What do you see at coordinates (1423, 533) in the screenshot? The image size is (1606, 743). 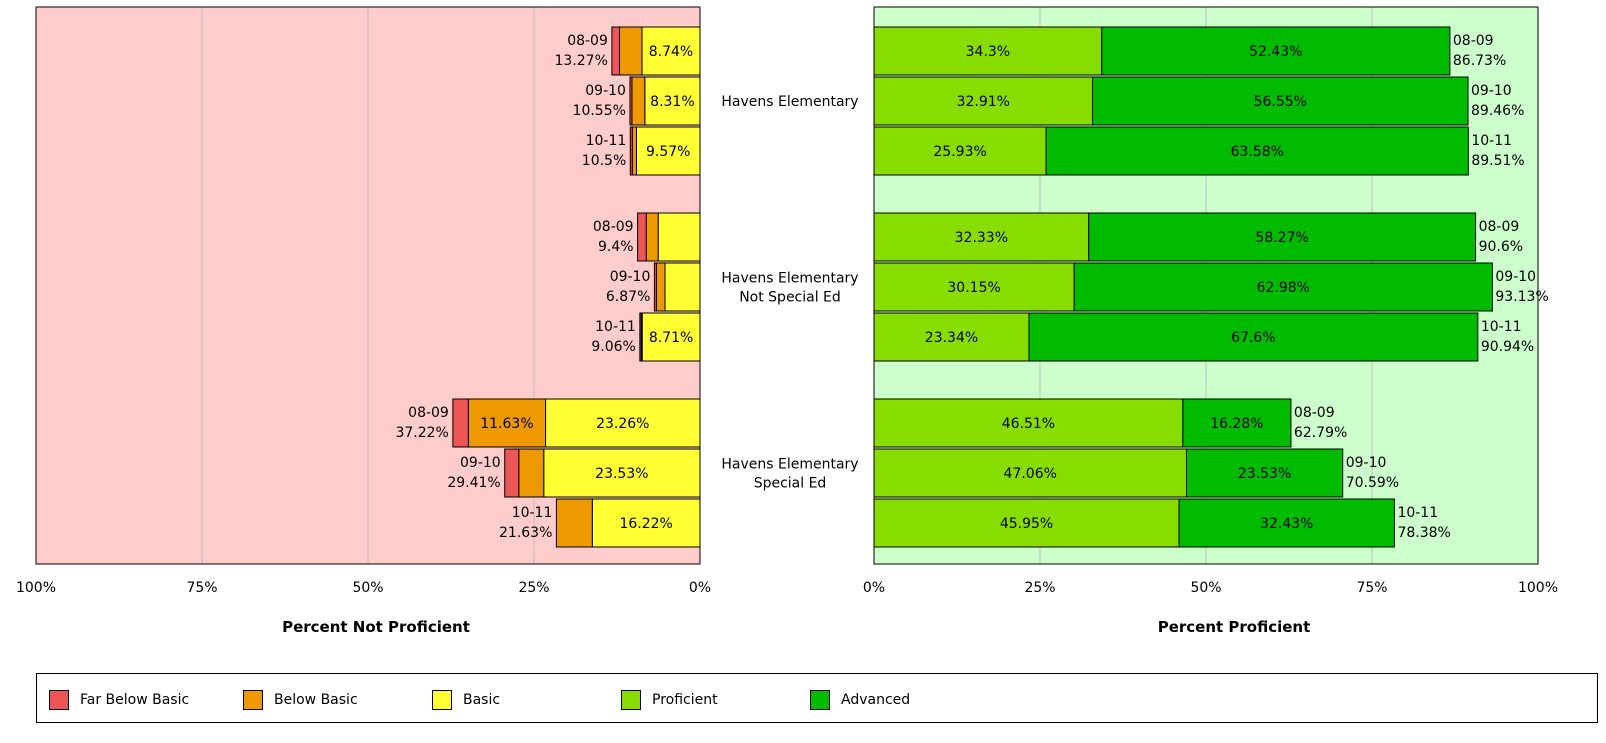 I see `bar-total-label: 78.38%` at bounding box center [1423, 533].